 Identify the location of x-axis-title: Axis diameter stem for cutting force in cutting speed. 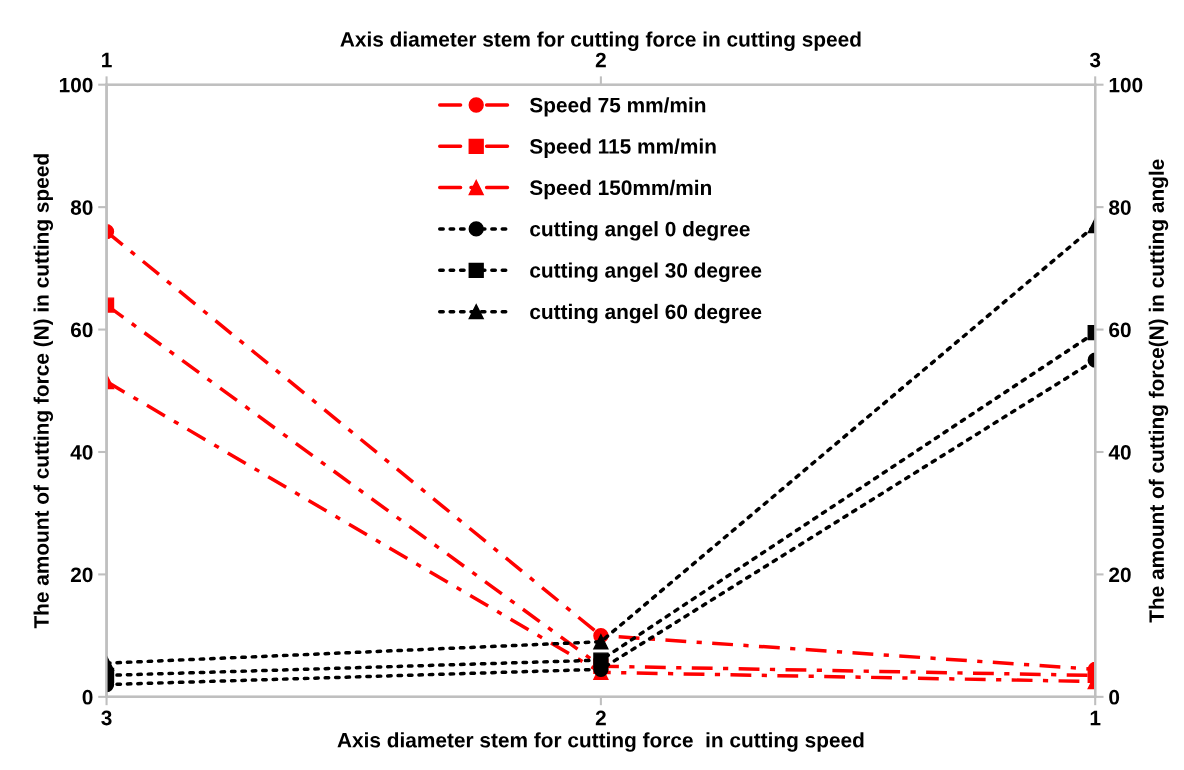
(600, 742).